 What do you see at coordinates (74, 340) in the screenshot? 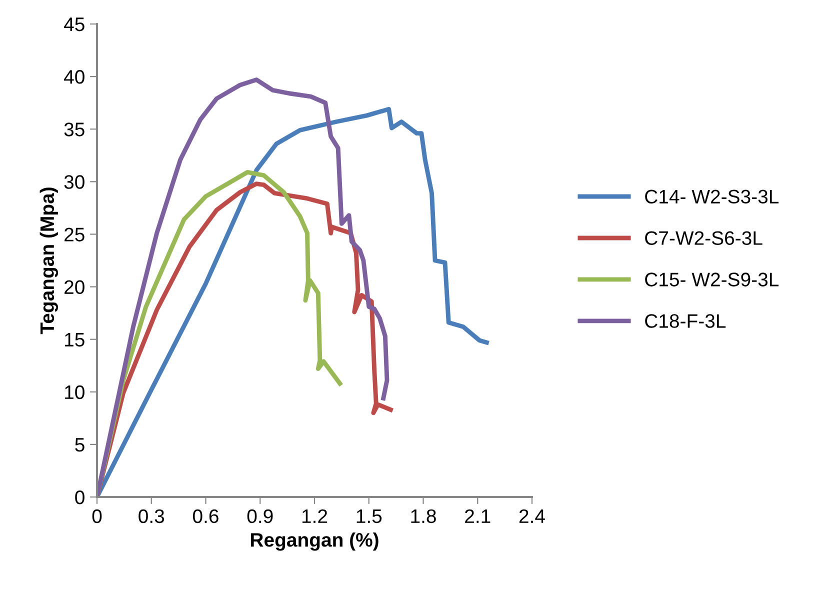
I see `y-tick-label: 15` at bounding box center [74, 340].